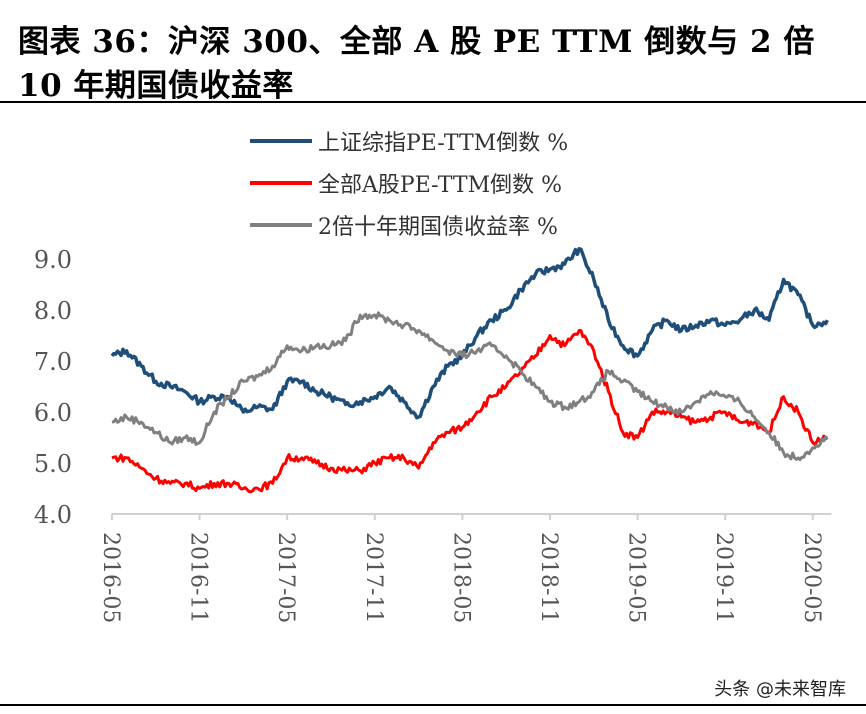 The width and height of the screenshot is (866, 714). What do you see at coordinates (433, 102) in the screenshot?
I see `title-divider` at bounding box center [433, 102].